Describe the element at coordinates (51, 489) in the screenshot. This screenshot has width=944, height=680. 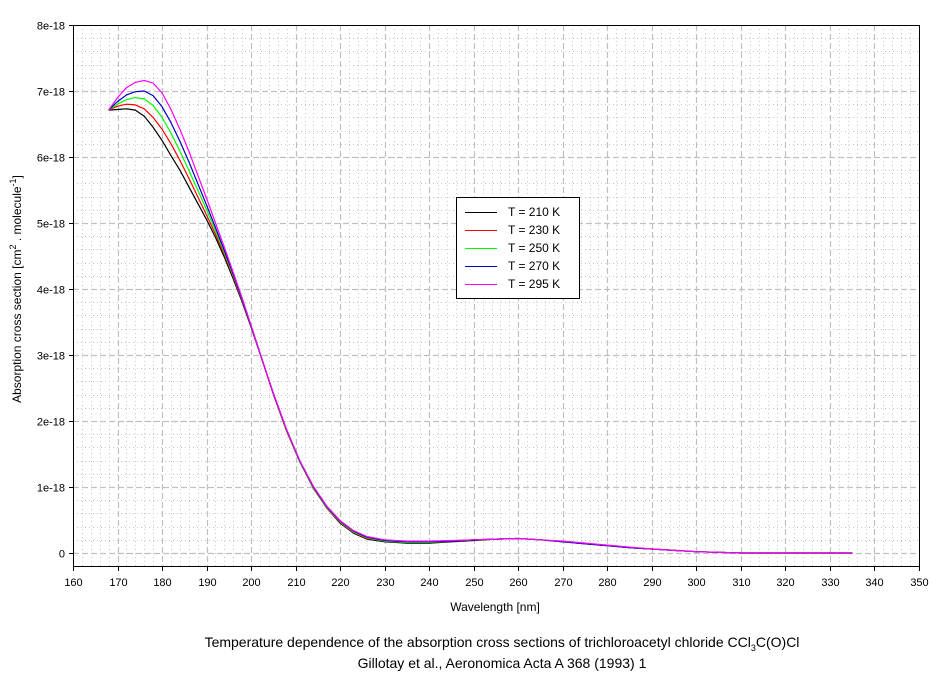
I see `y-tick-label: 1e-18` at that location.